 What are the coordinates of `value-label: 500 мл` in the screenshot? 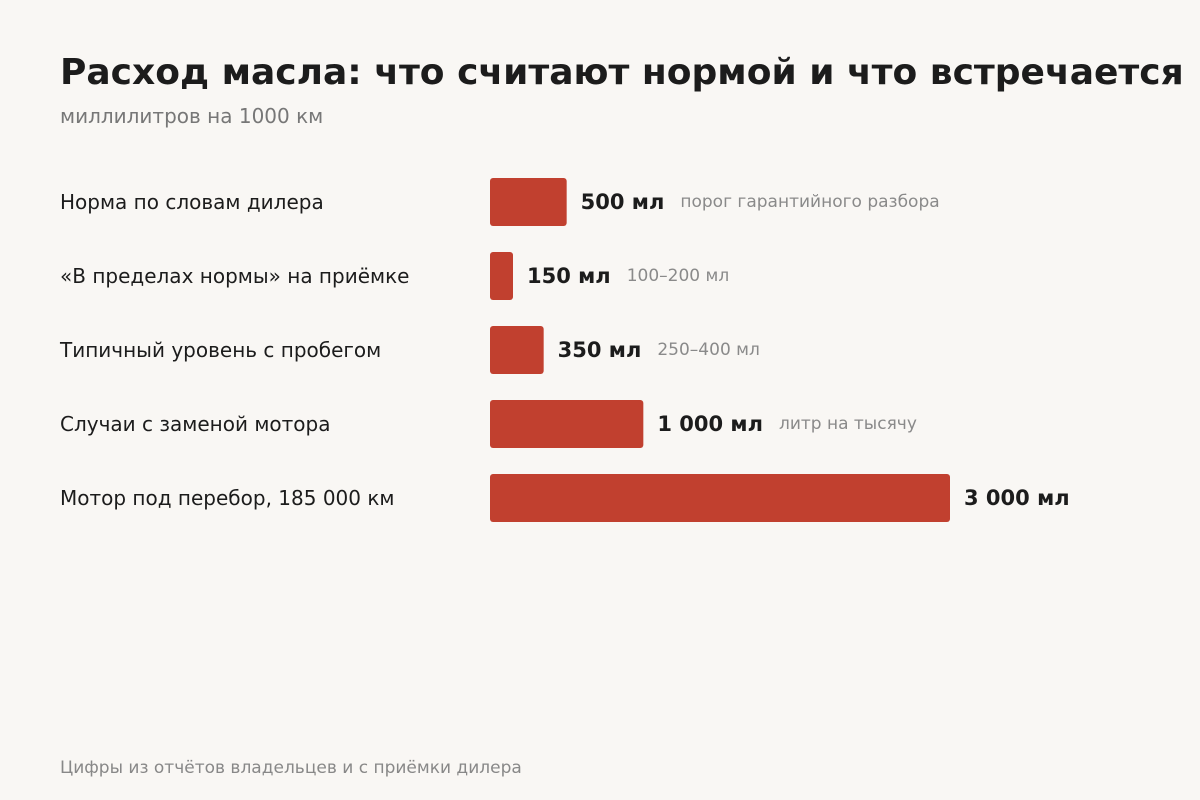 It's located at (623, 202).